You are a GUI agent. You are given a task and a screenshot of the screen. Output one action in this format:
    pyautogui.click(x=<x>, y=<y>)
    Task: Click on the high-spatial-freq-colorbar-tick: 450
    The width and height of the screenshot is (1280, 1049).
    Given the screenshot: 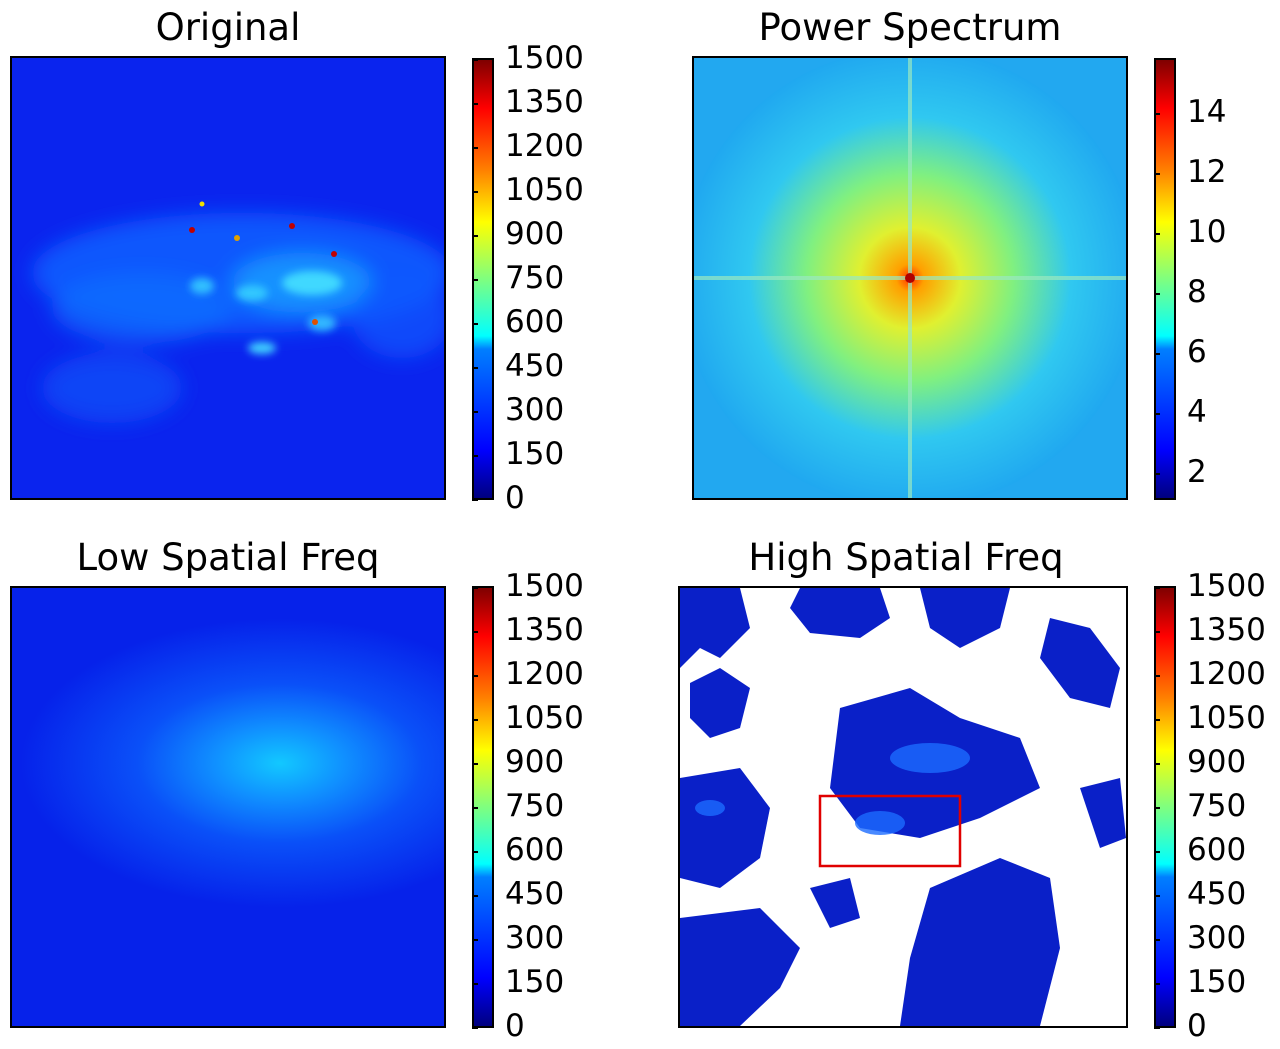 What is the action you would take?
    pyautogui.click(x=1200, y=894)
    